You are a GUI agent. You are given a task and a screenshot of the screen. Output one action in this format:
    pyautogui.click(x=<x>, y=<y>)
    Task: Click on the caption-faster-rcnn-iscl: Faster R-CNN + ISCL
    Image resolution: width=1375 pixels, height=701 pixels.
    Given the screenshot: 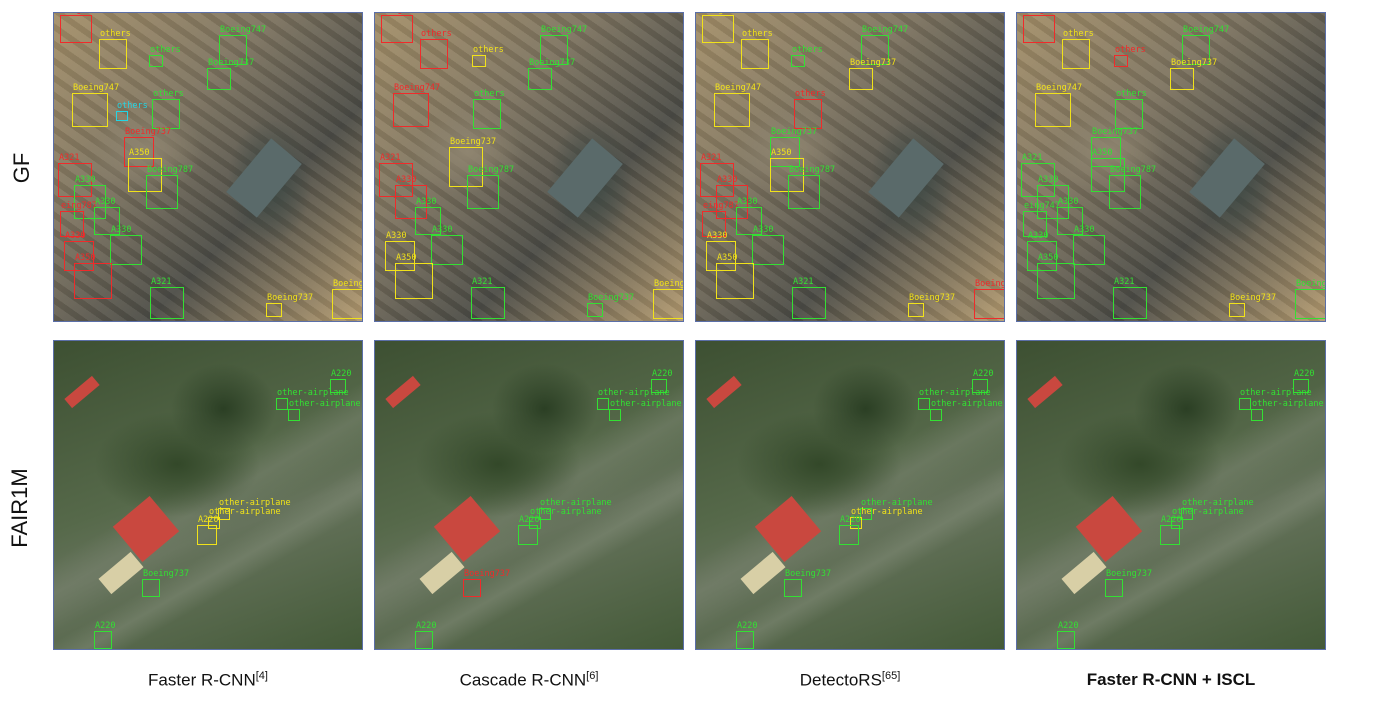 What is the action you would take?
    pyautogui.click(x=1171, y=679)
    